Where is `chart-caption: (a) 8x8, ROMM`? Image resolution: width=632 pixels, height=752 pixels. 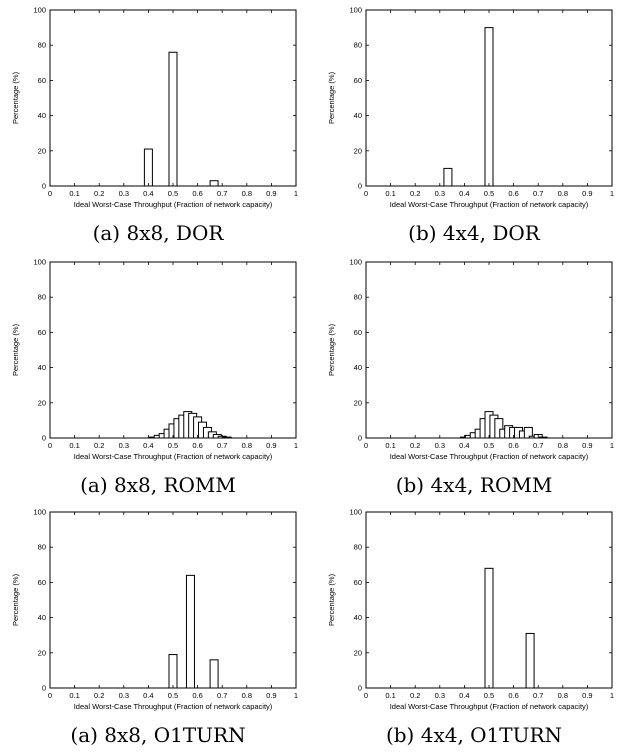 chart-caption: (a) 8x8, ROMM is located at coordinates (158, 485).